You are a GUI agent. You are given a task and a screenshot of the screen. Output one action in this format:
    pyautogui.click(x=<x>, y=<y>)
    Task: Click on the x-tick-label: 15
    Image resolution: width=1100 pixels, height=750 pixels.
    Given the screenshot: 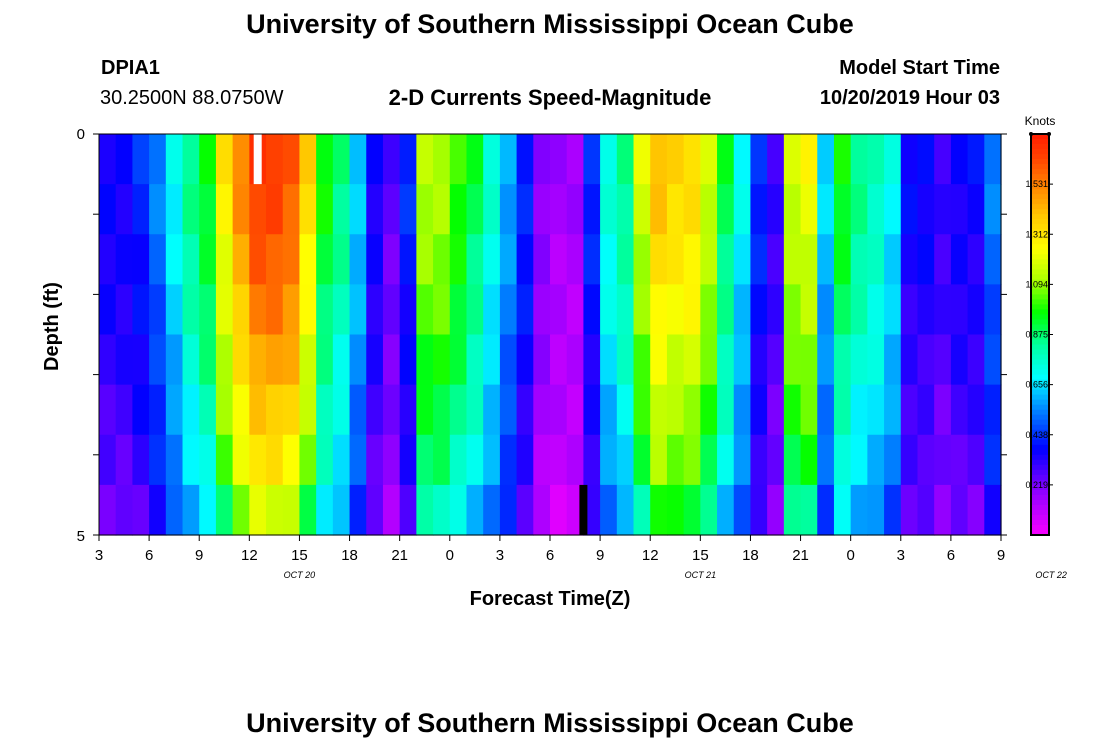 What is the action you would take?
    pyautogui.click(x=299, y=555)
    